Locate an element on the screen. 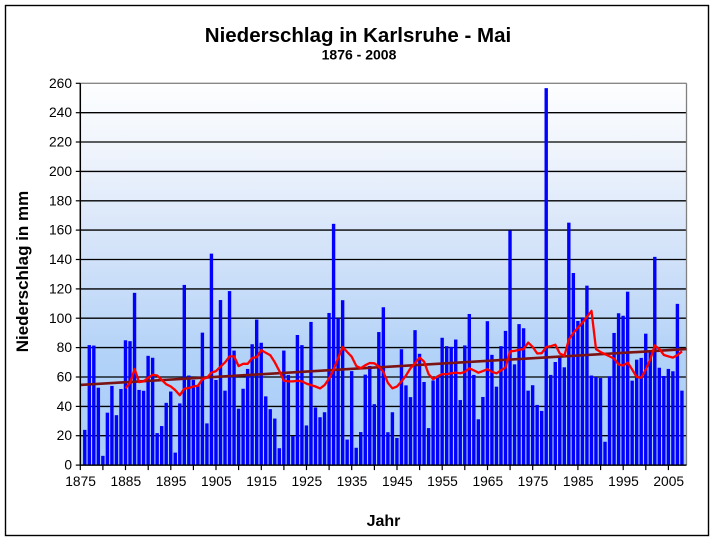 The width and height of the screenshot is (715, 542). svg-text: 220 is located at coordinates (60, 142).